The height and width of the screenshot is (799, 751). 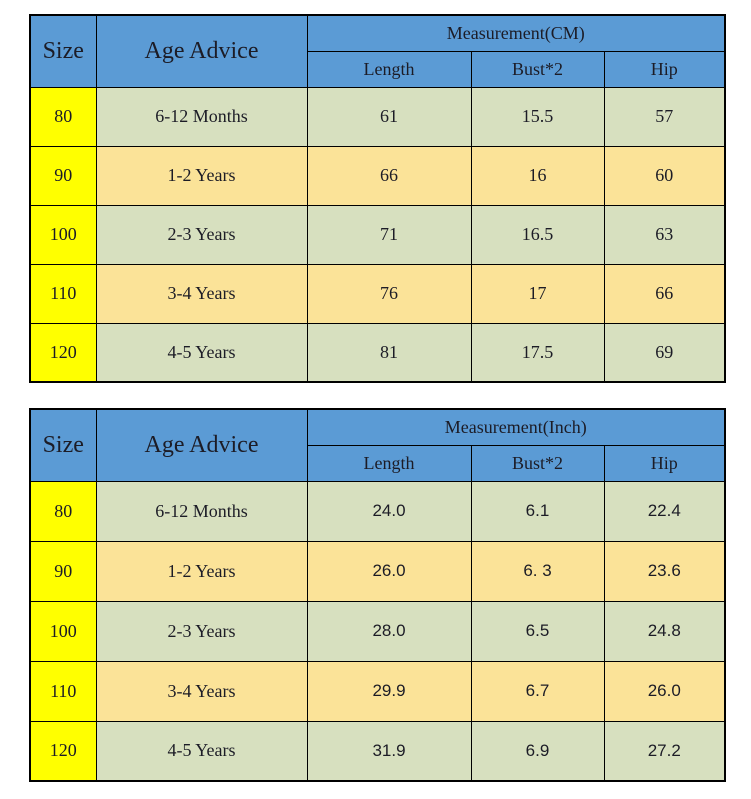 What do you see at coordinates (516, 33) in the screenshot?
I see `measurement-cm-header: Measurement(CM)` at bounding box center [516, 33].